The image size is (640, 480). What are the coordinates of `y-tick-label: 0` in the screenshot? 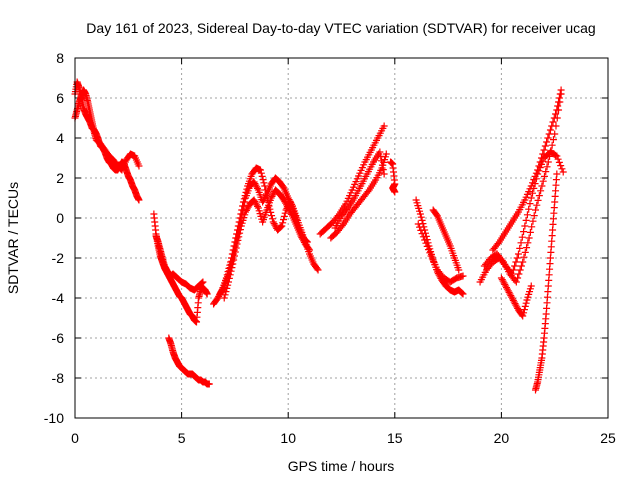 It's located at (60, 218).